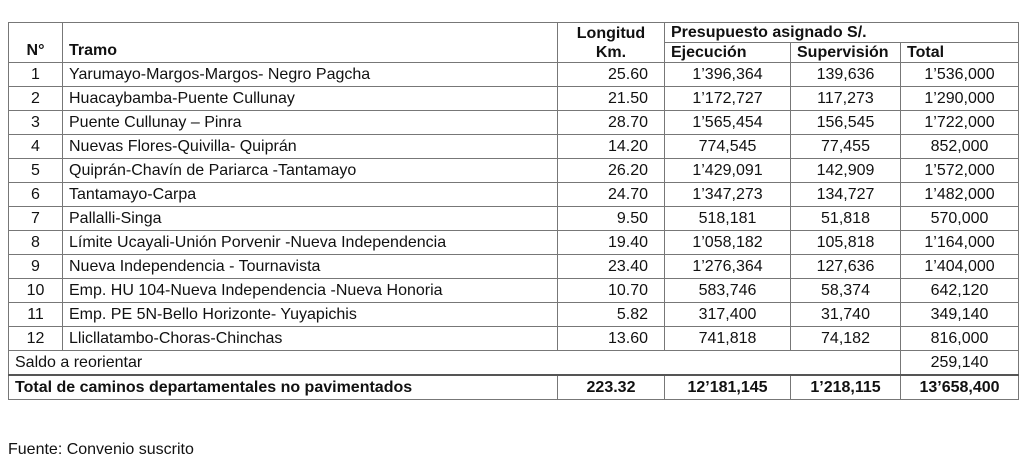 The height and width of the screenshot is (469, 1024). Describe the element at coordinates (310, 74) in the screenshot. I see `cell-tramo: Yarumayo-Margos-Margos- Negro Pagcha` at that location.